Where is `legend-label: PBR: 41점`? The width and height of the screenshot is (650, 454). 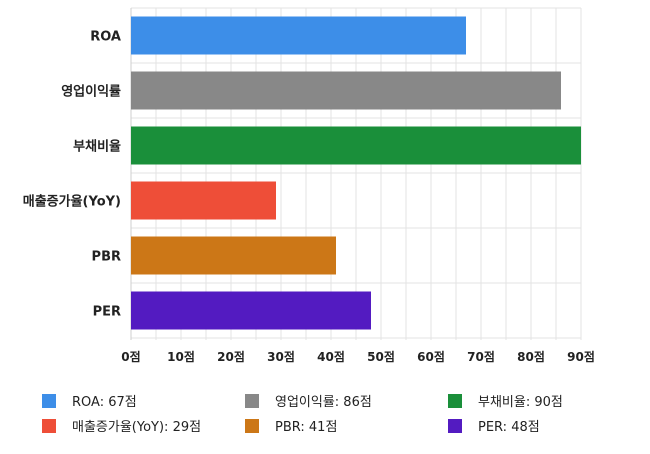
legend-label: PBR: 41점 is located at coordinates (306, 427).